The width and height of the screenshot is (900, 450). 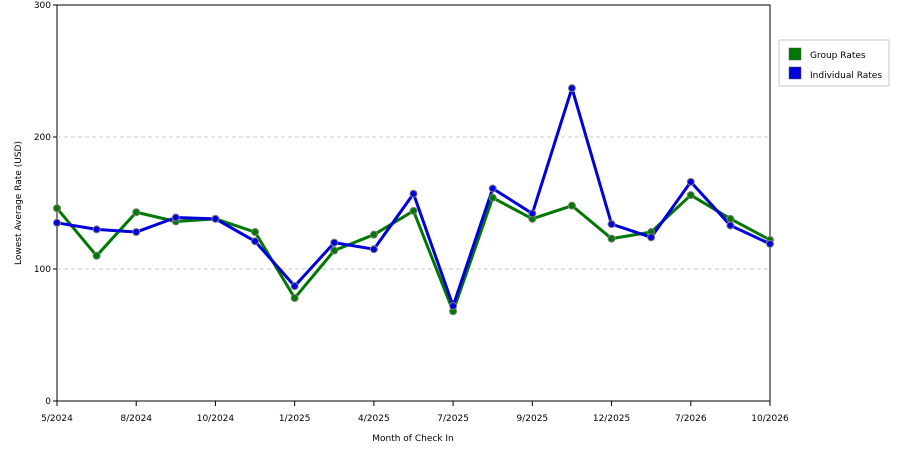 I want to click on x-axis-title: Month of Check In, so click(x=413, y=439).